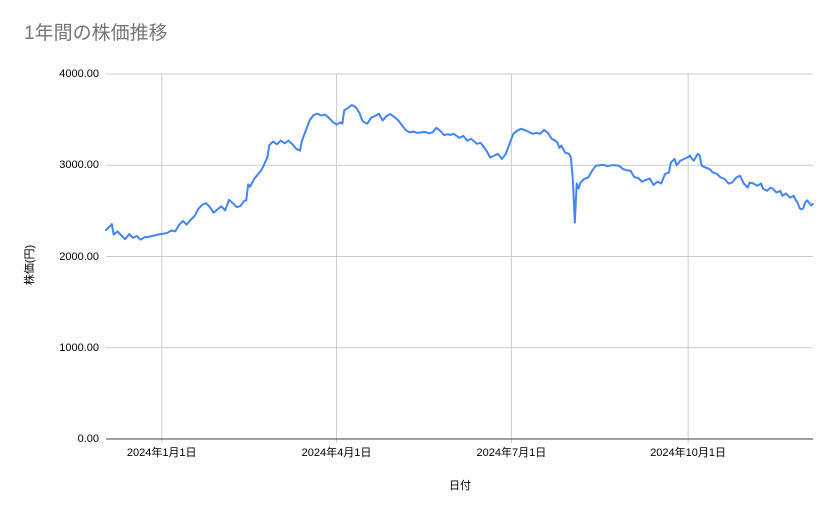 The width and height of the screenshot is (839, 519). I want to click on x-tick-label: 2024年1月1日, so click(161, 453).